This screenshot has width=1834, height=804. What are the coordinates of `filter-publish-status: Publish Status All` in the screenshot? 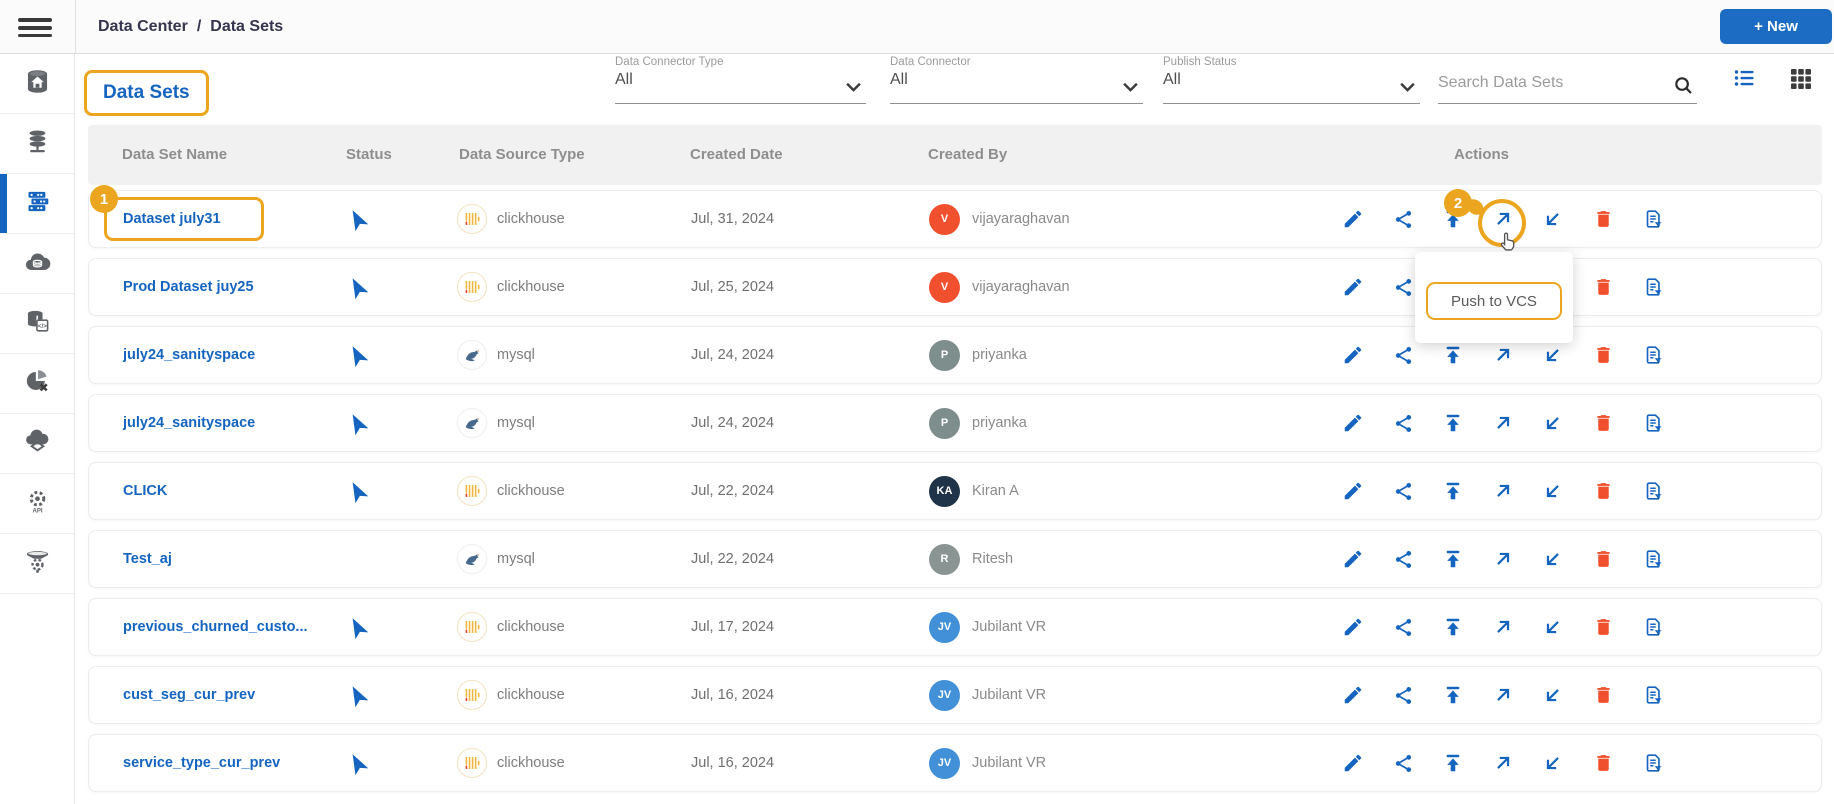 It's located at (1291, 80).